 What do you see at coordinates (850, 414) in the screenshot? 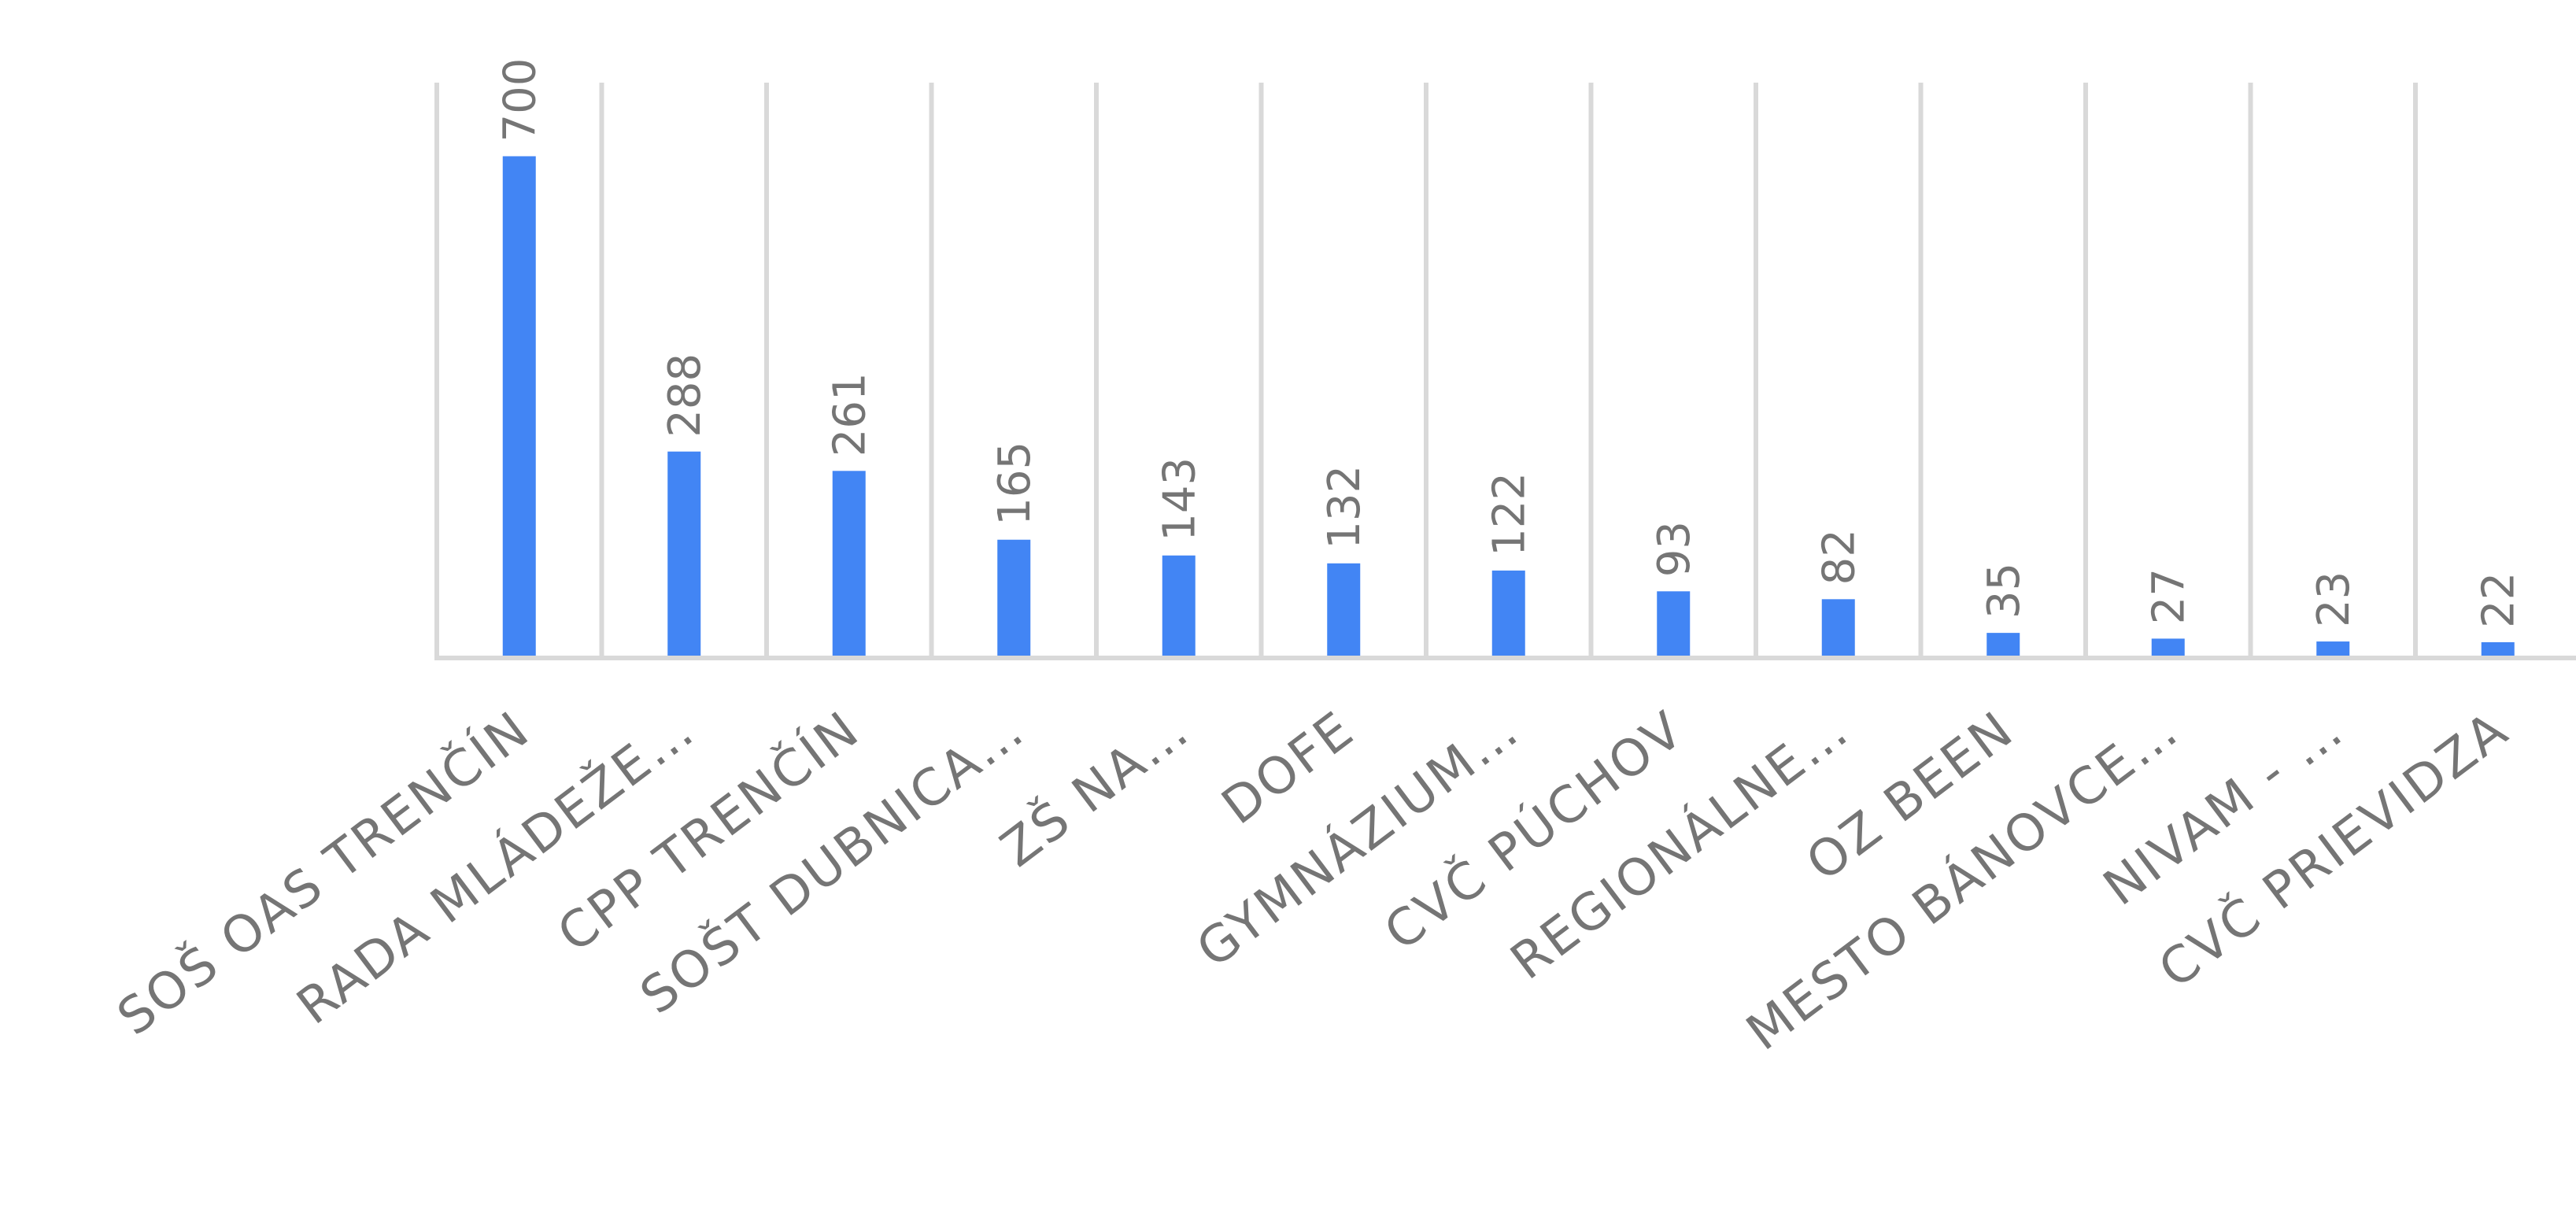
I see `data-label: 261` at bounding box center [850, 414].